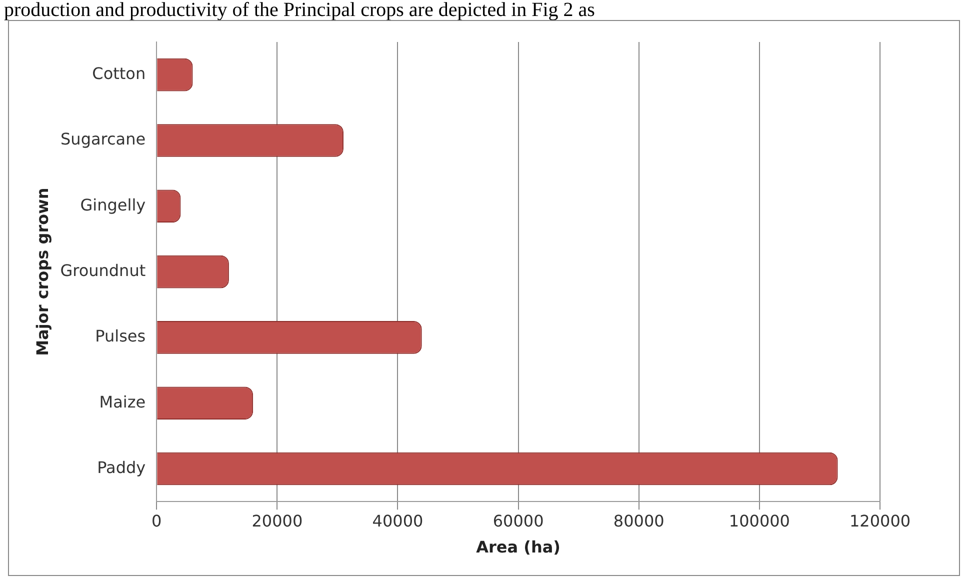  Describe the element at coordinates (518, 520) in the screenshot. I see `x-tick-label: 60000` at that location.